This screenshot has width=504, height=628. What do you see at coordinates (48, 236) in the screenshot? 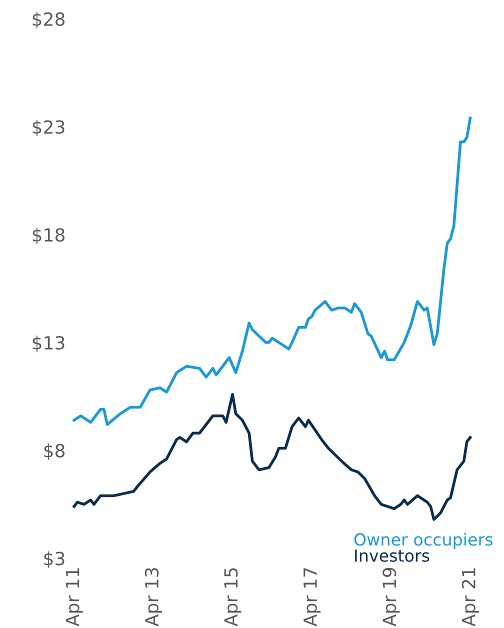
I see `y-tick-label: $18` at bounding box center [48, 236].